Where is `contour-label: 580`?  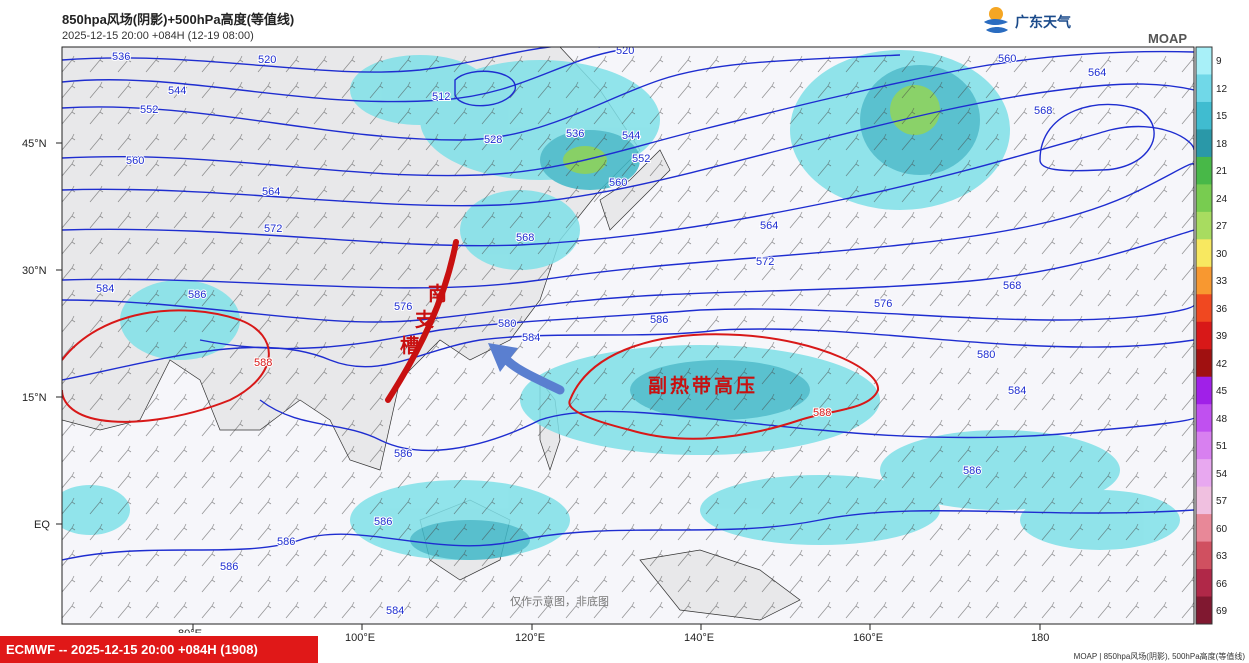 contour-label: 580 is located at coordinates (507, 324).